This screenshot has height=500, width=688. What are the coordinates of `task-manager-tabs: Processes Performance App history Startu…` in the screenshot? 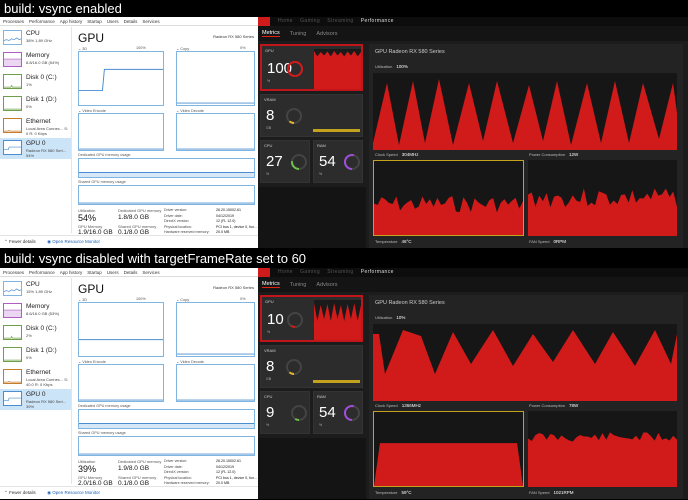 It's located at (129, 272).